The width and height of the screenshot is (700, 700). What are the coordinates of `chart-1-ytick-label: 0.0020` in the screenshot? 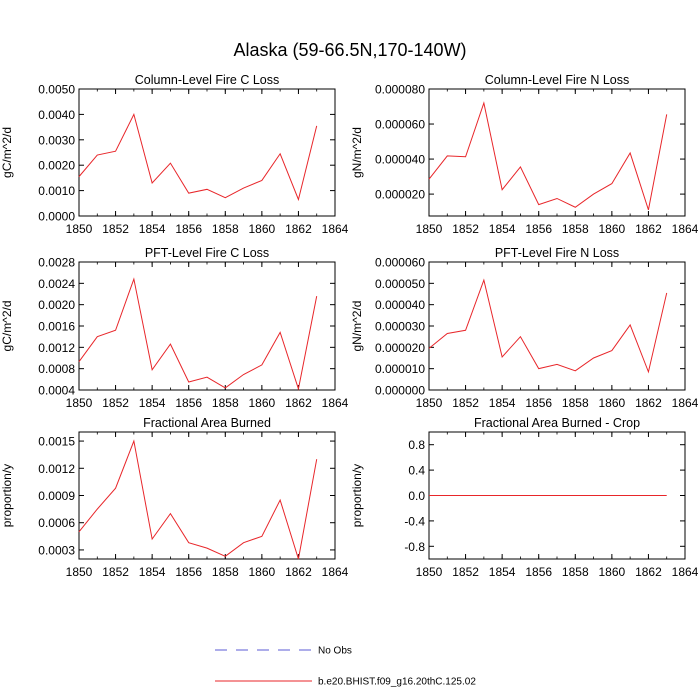 It's located at (56, 166).